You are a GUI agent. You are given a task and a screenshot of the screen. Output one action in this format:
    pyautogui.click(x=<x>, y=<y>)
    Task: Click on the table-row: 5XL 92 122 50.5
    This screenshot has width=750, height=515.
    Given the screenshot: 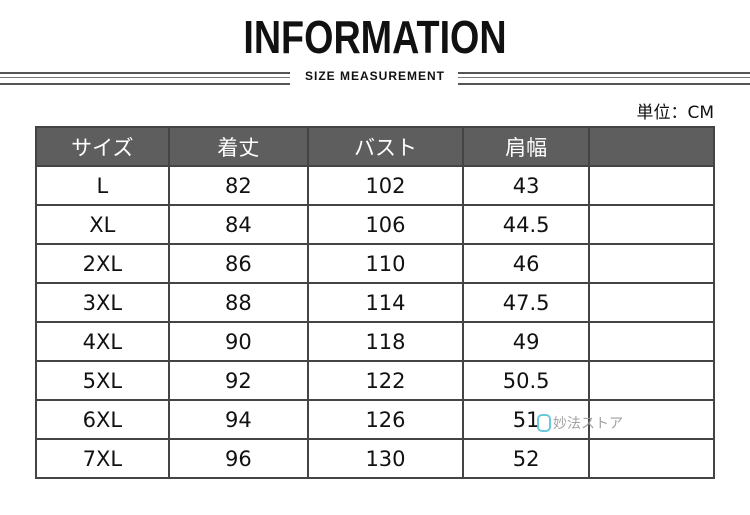 What is the action you would take?
    pyautogui.click(x=375, y=380)
    